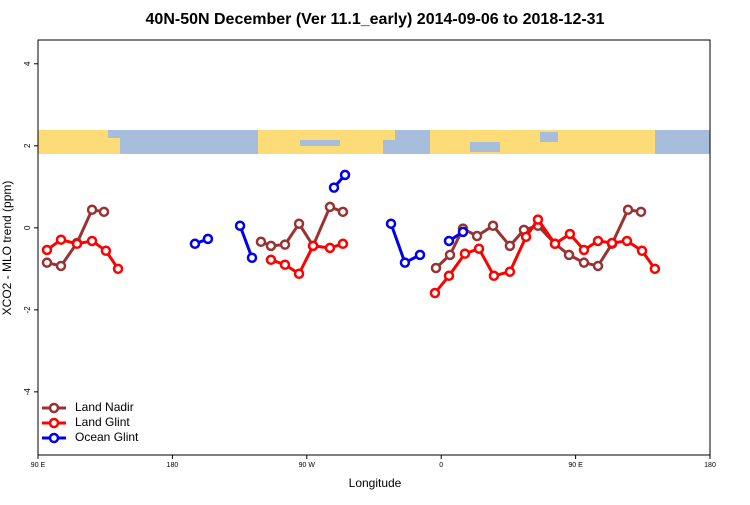  I want to click on y-axis-label: XCO2 - MLO trend (ppm), so click(7, 248).